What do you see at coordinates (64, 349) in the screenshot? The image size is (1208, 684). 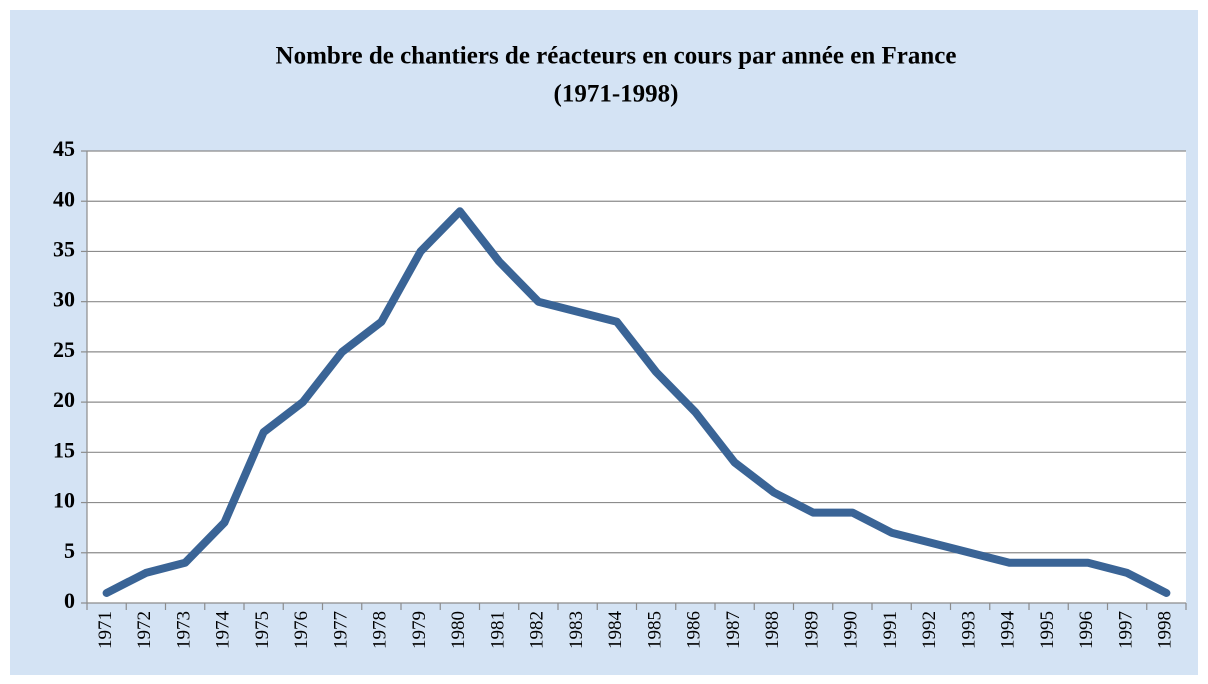 I see `y-tick-label: 25` at bounding box center [64, 349].